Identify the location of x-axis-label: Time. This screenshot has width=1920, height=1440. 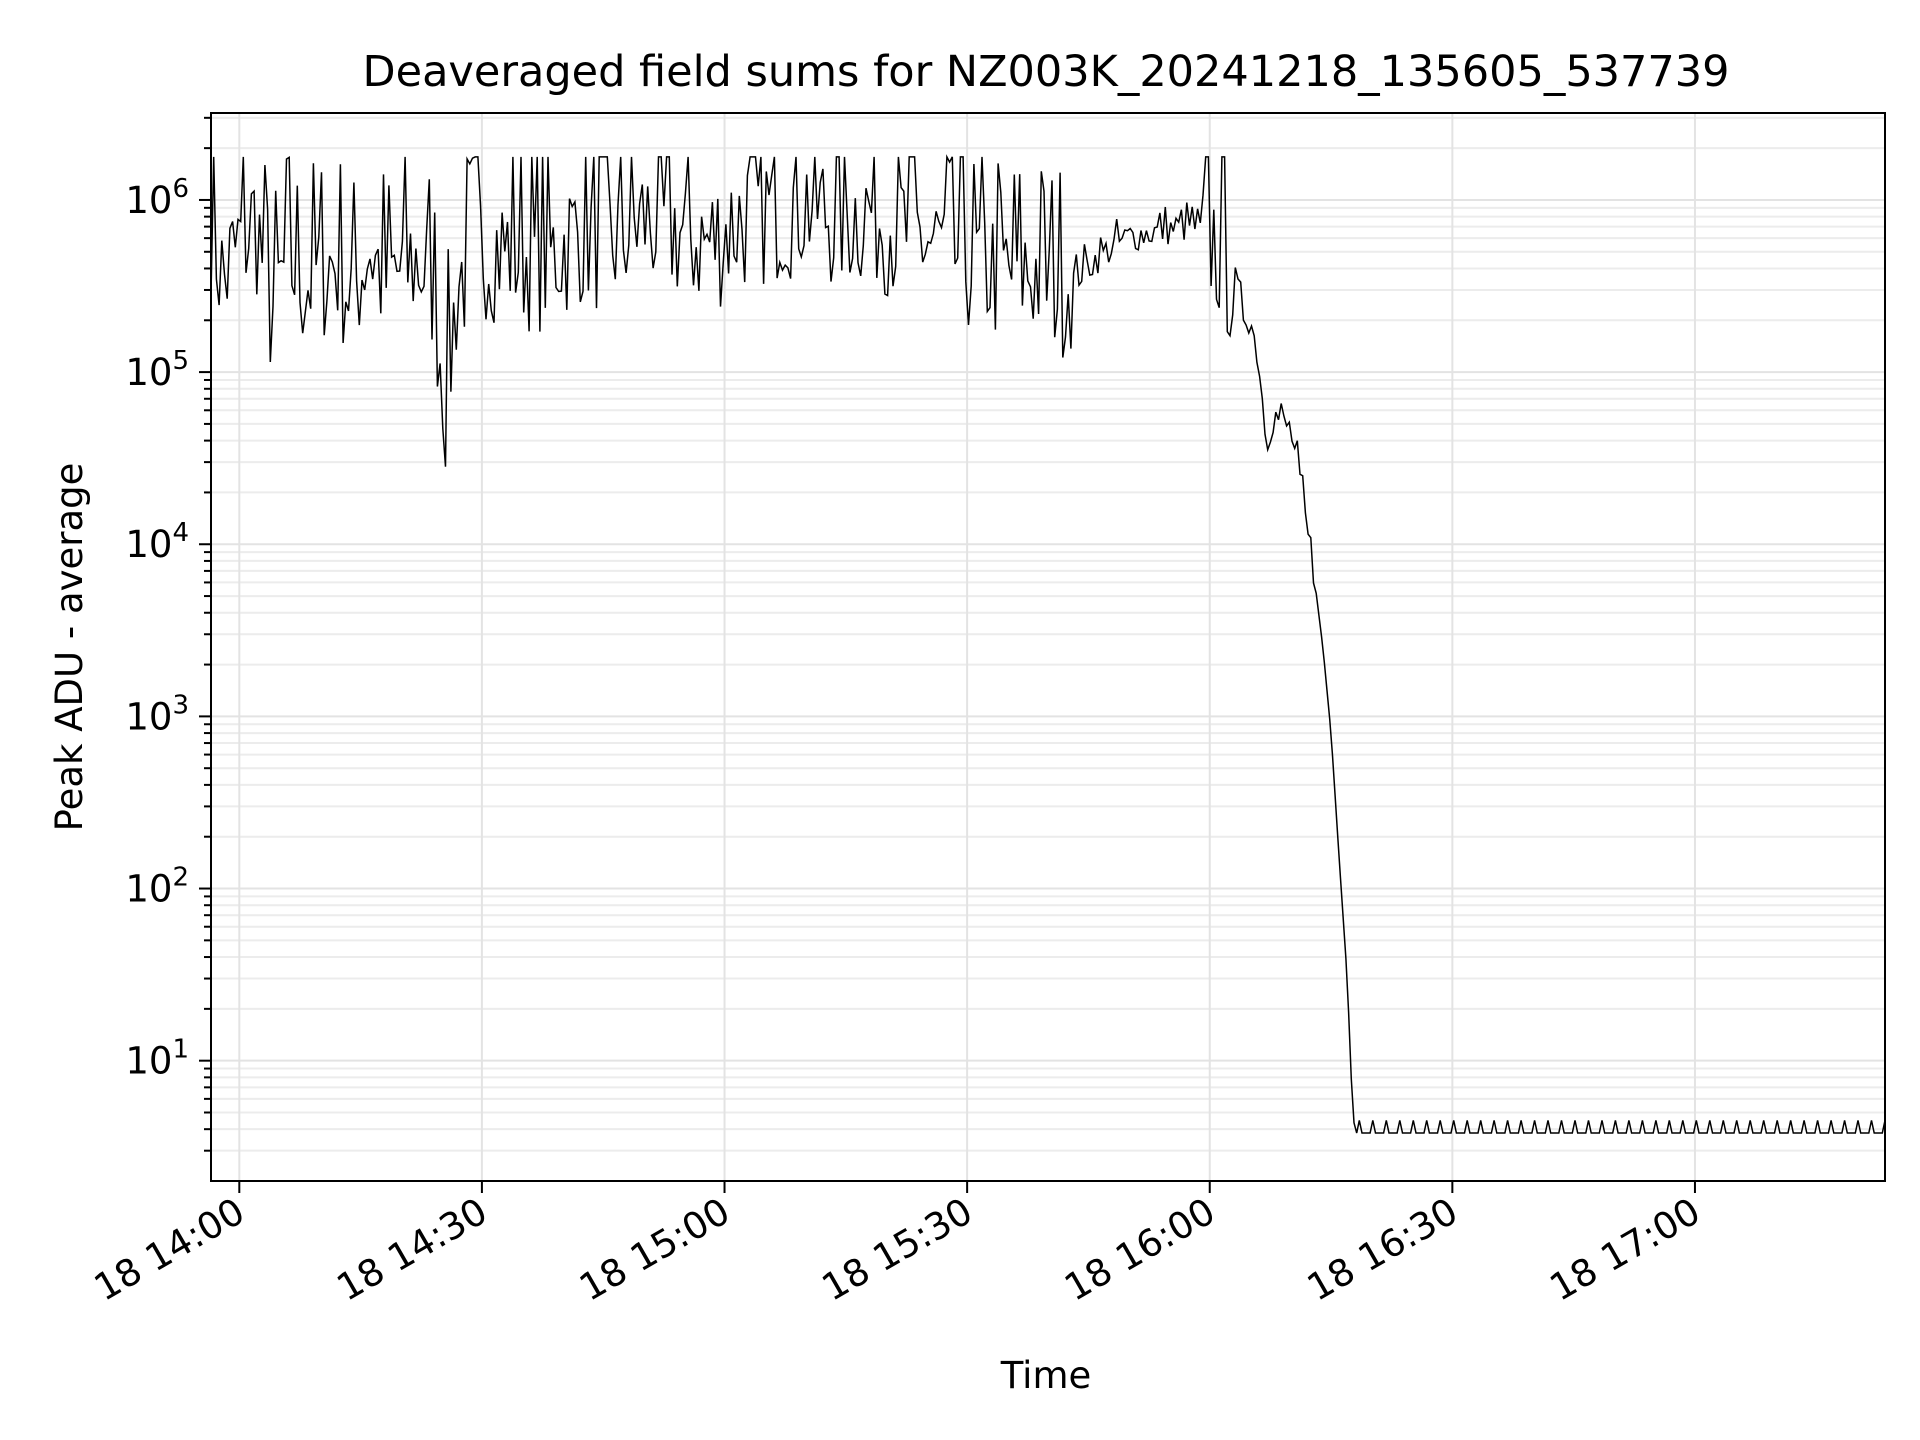
(1046, 1375).